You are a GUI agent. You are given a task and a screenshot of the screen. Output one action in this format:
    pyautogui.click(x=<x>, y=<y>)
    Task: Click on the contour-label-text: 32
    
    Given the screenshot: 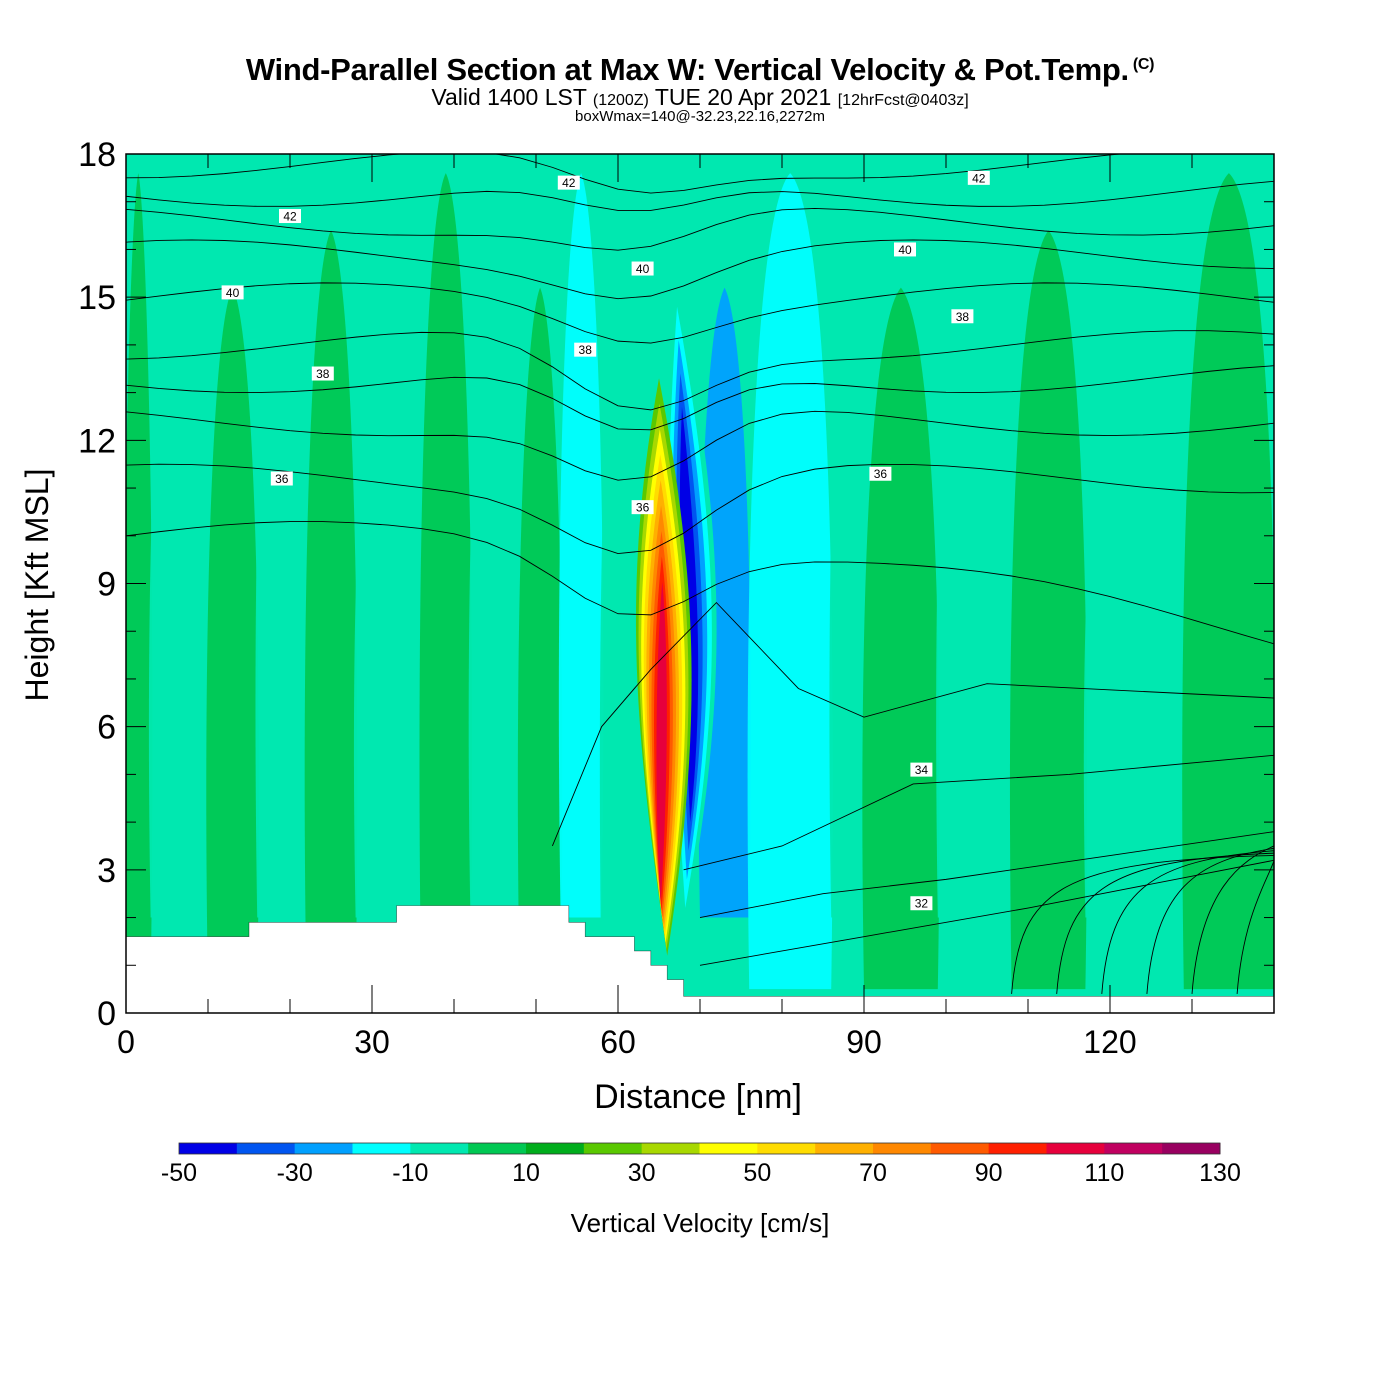 What is the action you would take?
    pyautogui.click(x=922, y=904)
    